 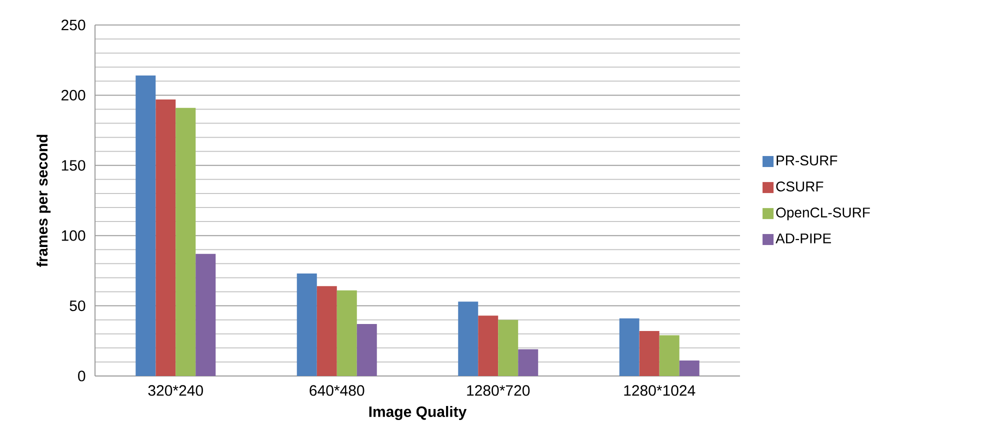 I want to click on y-tick-label: 50, so click(x=78, y=306).